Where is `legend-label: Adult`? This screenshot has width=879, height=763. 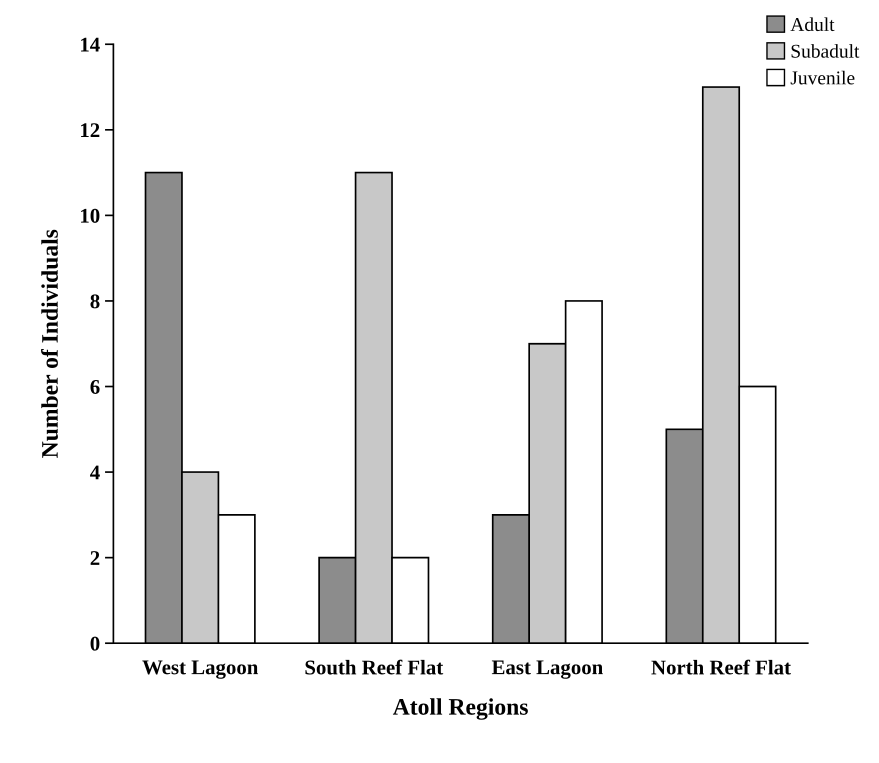
legend-label: Adult is located at coordinates (812, 24).